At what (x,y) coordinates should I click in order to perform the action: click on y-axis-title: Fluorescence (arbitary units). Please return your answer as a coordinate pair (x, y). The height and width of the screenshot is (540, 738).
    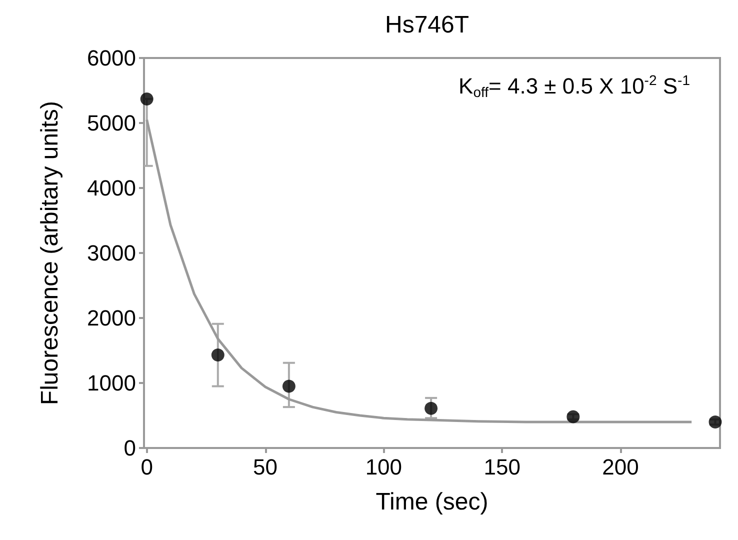
    Looking at the image, I should click on (50, 253).